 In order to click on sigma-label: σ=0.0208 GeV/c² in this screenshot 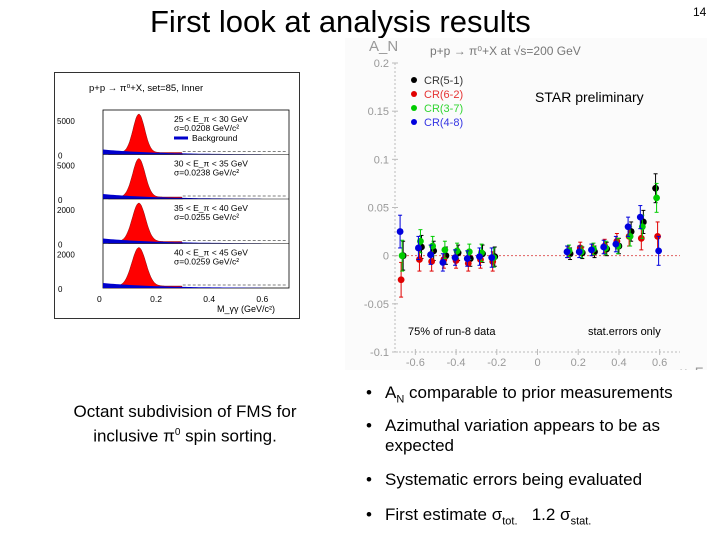, I will do `click(206, 128)`.